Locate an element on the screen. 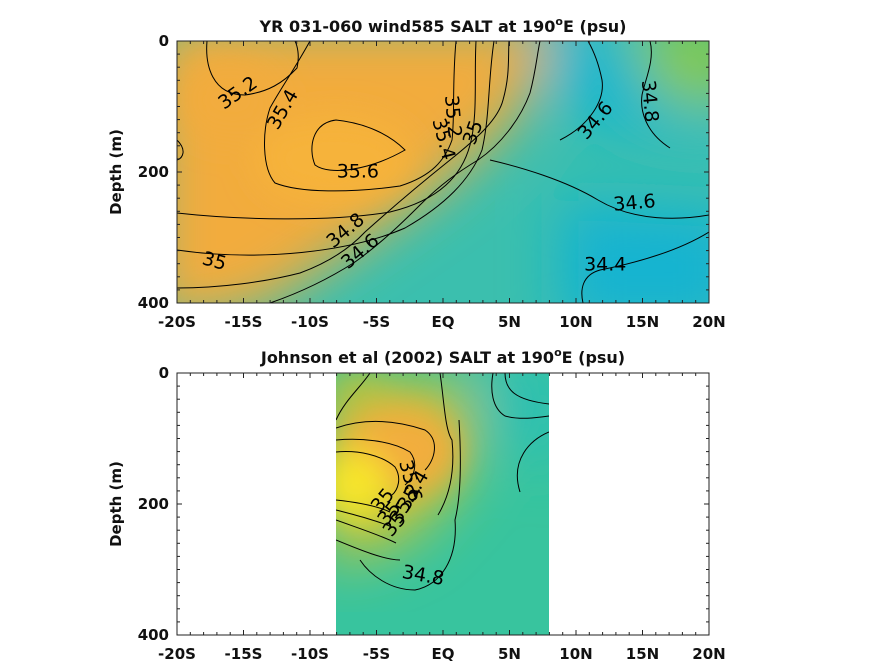 This screenshot has width=884, height=663. bottom-salinity-field is located at coordinates (442, 504).